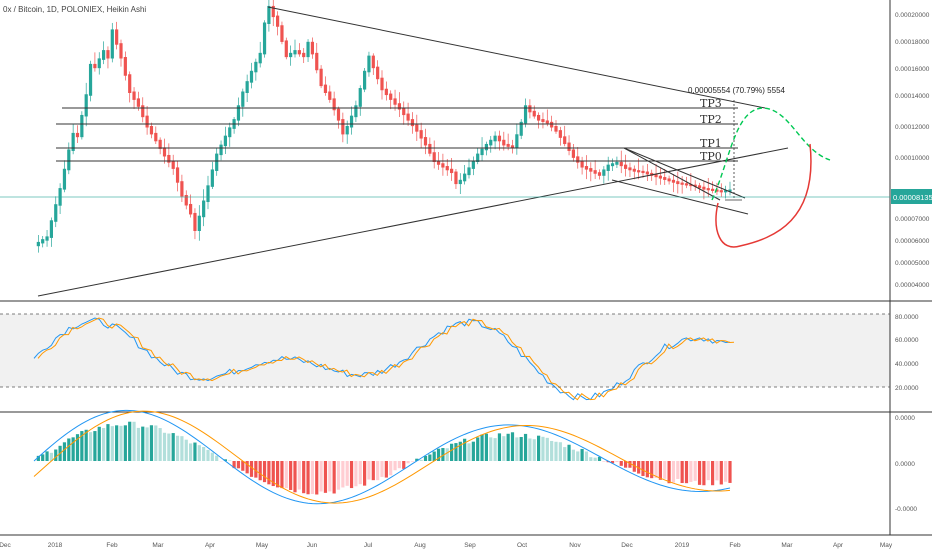  What do you see at coordinates (763, 195) in the screenshot?
I see `red-projection` at bounding box center [763, 195].